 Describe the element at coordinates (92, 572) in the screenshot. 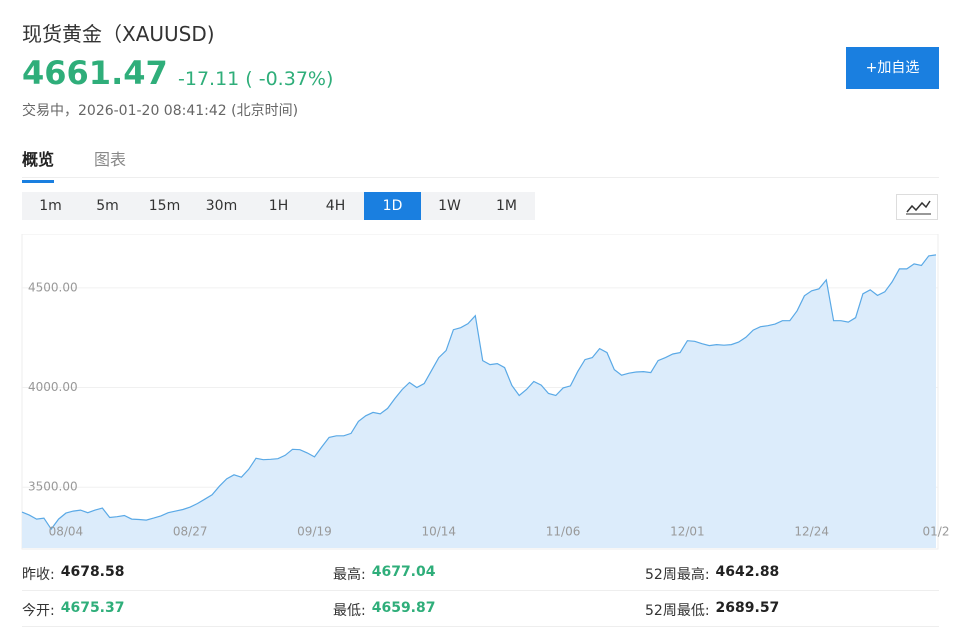

I see `stat-value: 4678.58` at that location.